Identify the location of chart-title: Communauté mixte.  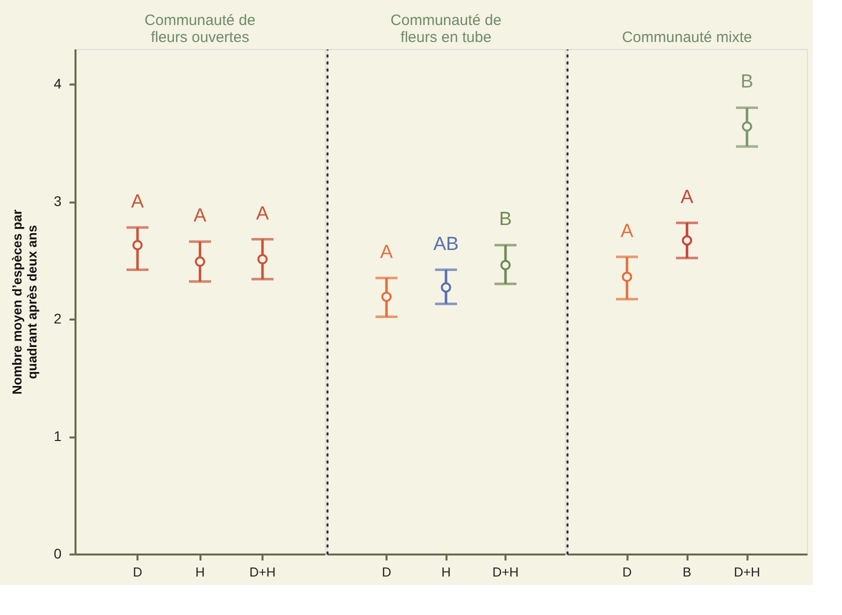
(687, 37).